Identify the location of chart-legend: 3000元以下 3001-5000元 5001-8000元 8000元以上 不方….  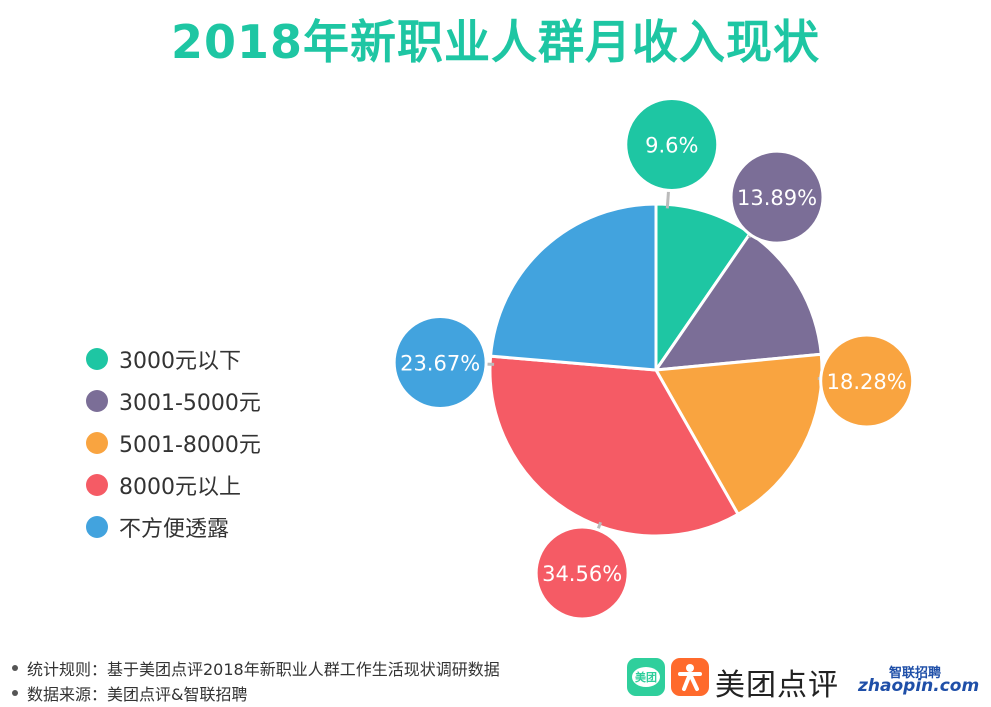
(173, 443).